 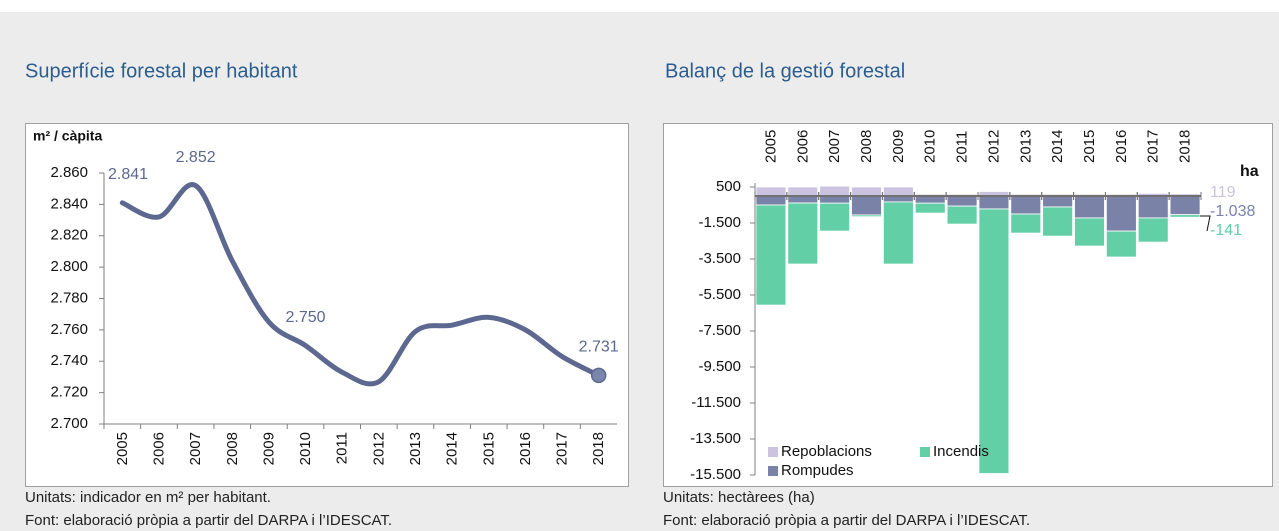 What do you see at coordinates (719, 366) in the screenshot?
I see `y-tick-label: -9.500` at bounding box center [719, 366].